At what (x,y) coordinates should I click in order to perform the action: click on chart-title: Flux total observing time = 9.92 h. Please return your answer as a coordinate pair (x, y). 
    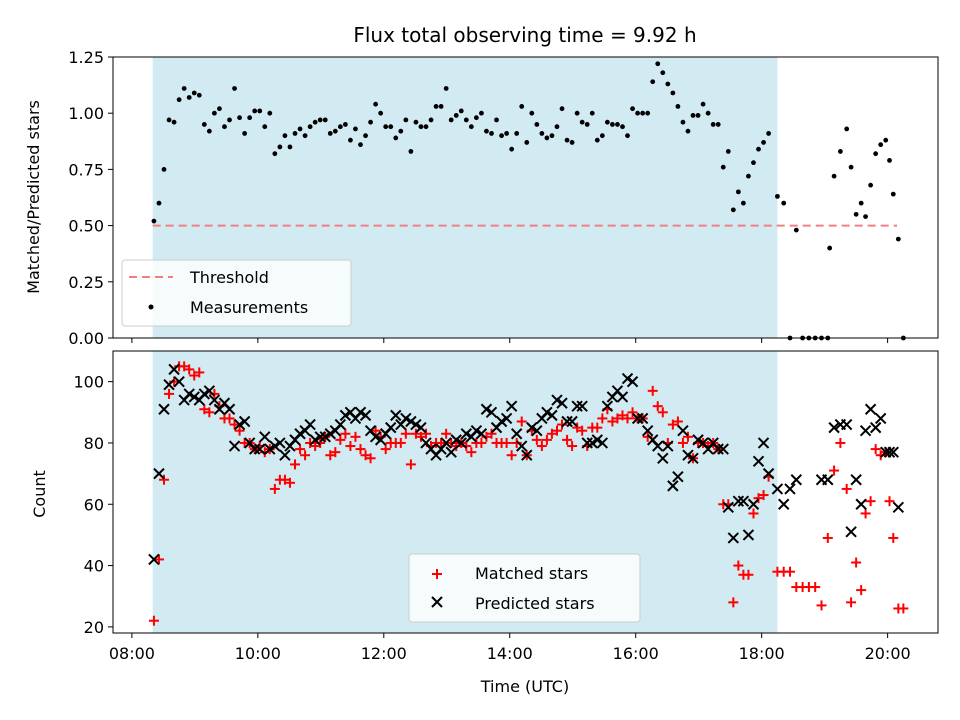
    Looking at the image, I should click on (524, 35).